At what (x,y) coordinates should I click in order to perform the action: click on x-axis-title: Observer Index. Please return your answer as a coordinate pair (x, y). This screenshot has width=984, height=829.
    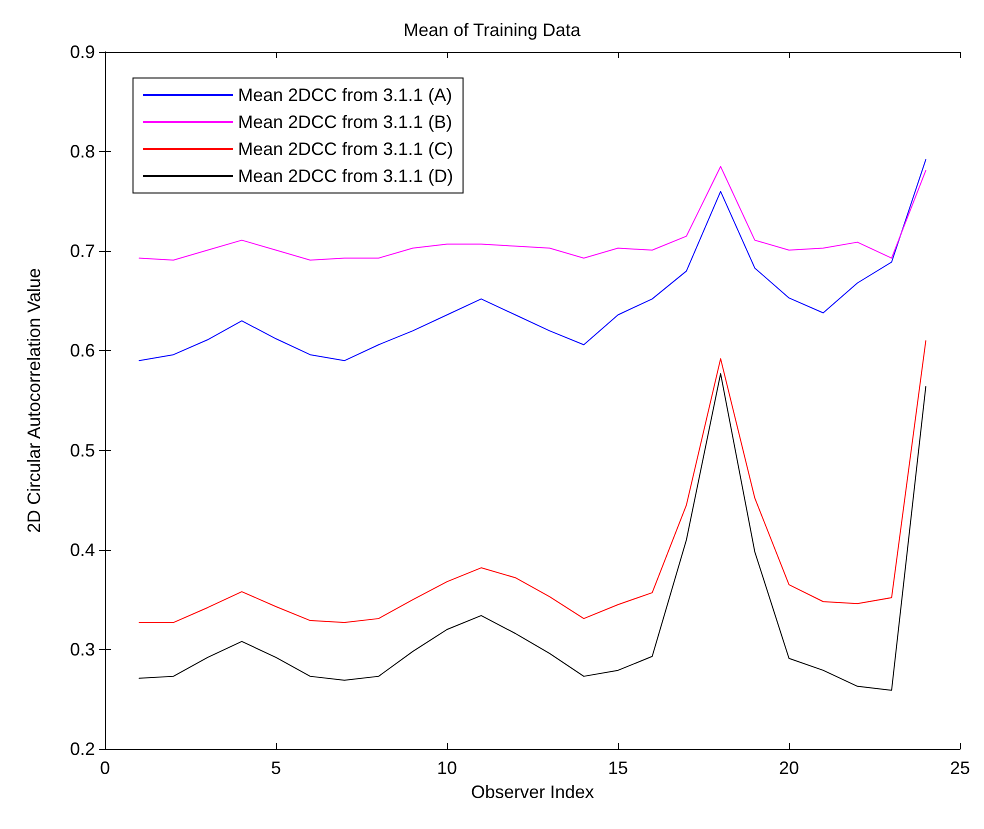
    Looking at the image, I should click on (532, 792).